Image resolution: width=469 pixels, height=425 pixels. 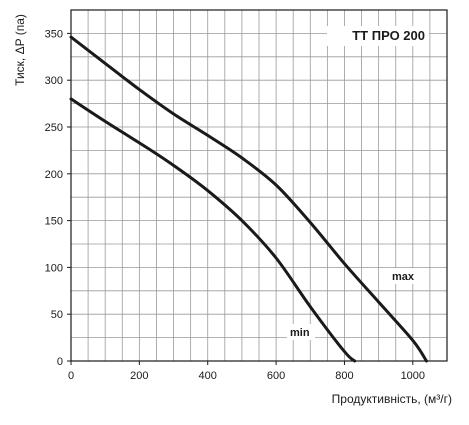 I want to click on series-label-min-background, so click(x=301, y=332).